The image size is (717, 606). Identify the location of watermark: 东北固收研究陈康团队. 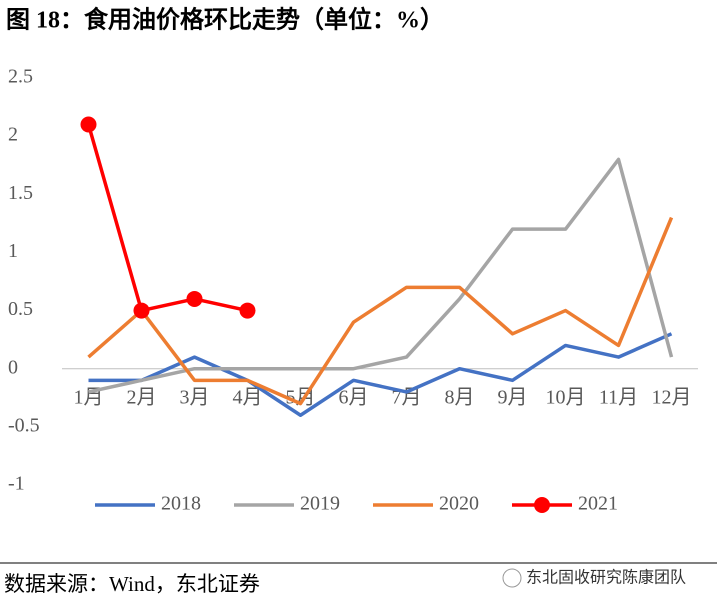
(606, 577).